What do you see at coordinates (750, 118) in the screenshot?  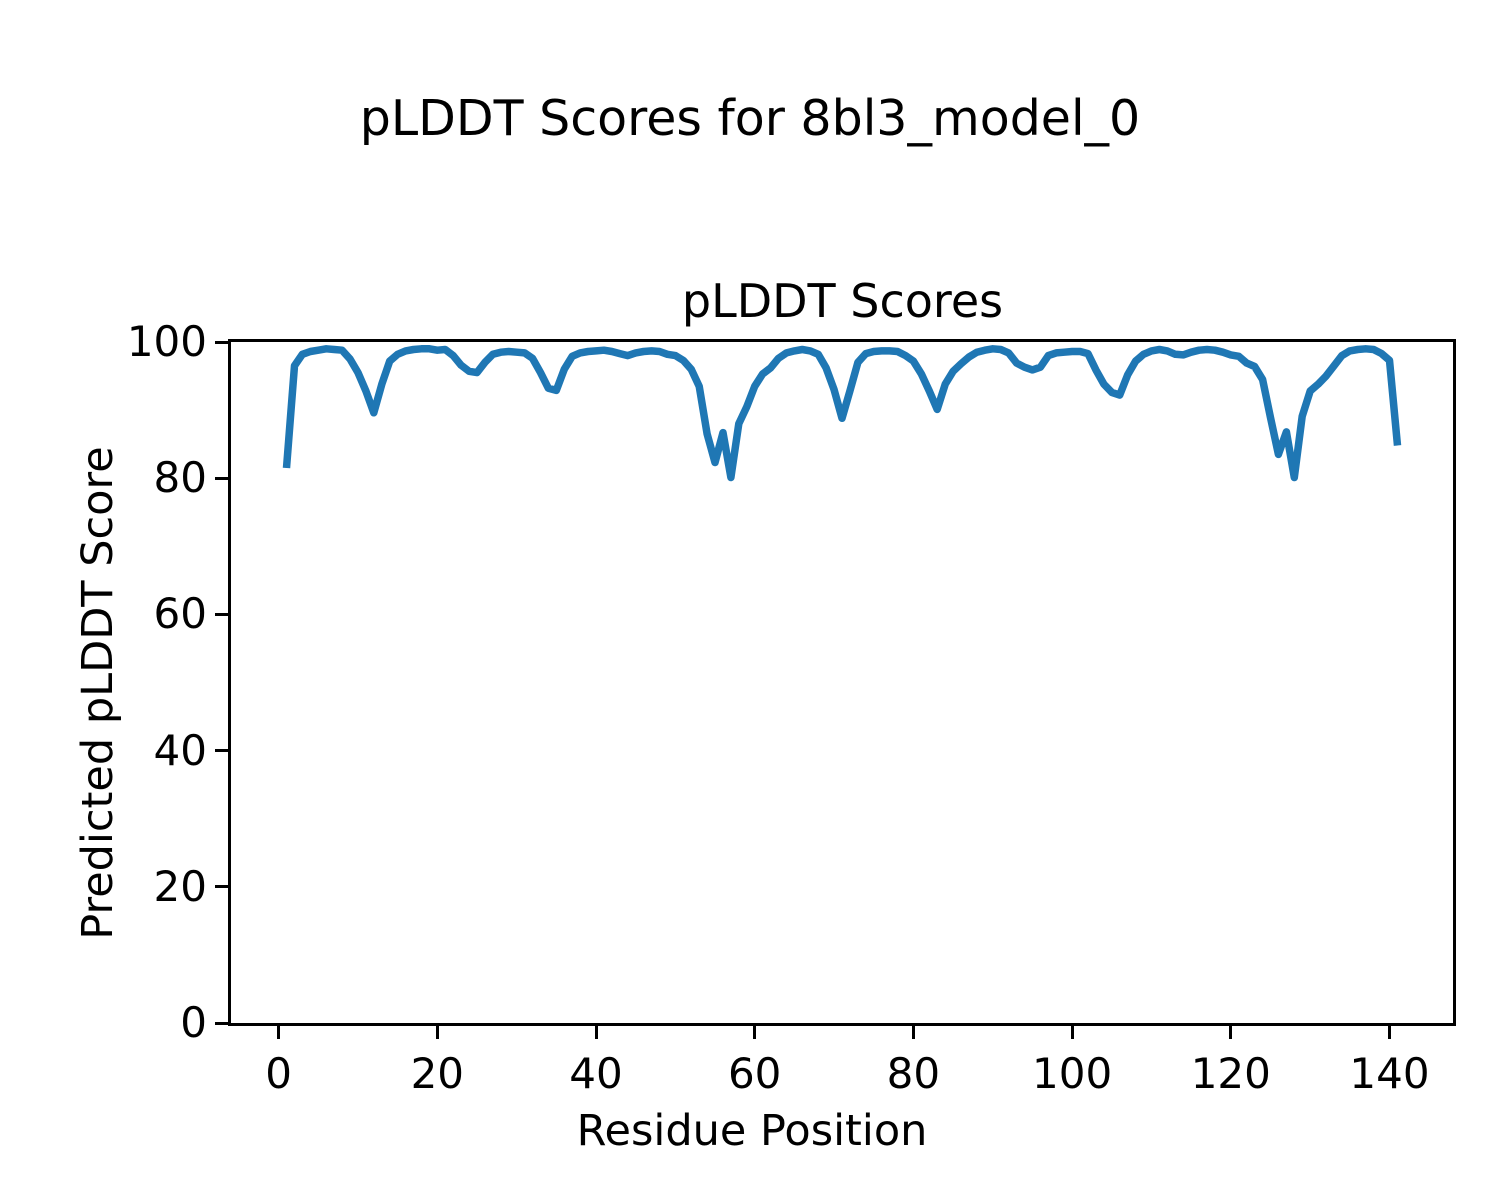 I see `figure-suptitle: pLDDT Scores for 8bl3_model_0` at bounding box center [750, 118].